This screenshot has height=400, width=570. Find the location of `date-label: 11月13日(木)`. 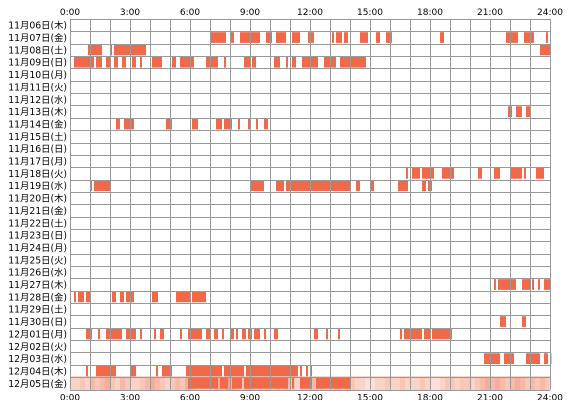

date-label: 11月13日(木) is located at coordinates (37, 112).